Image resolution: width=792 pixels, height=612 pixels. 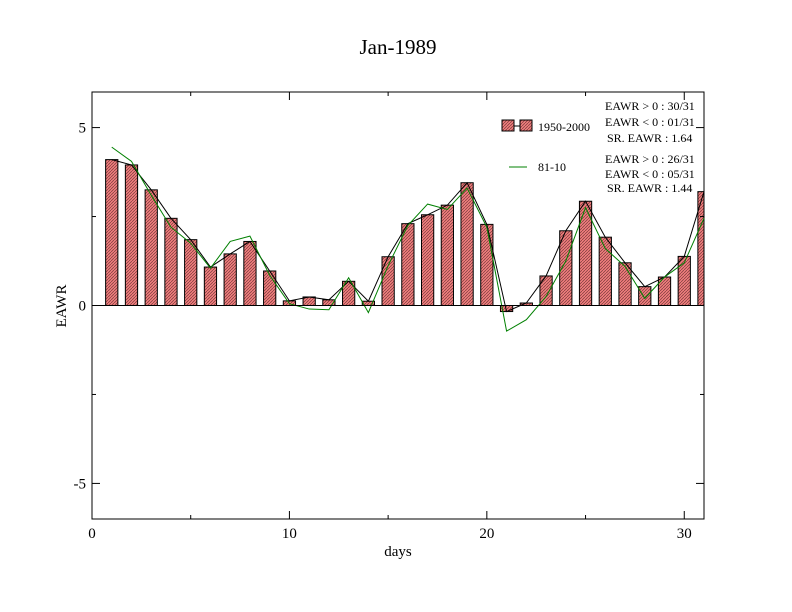 What do you see at coordinates (398, 552) in the screenshot?
I see `x-axis-label: days` at bounding box center [398, 552].